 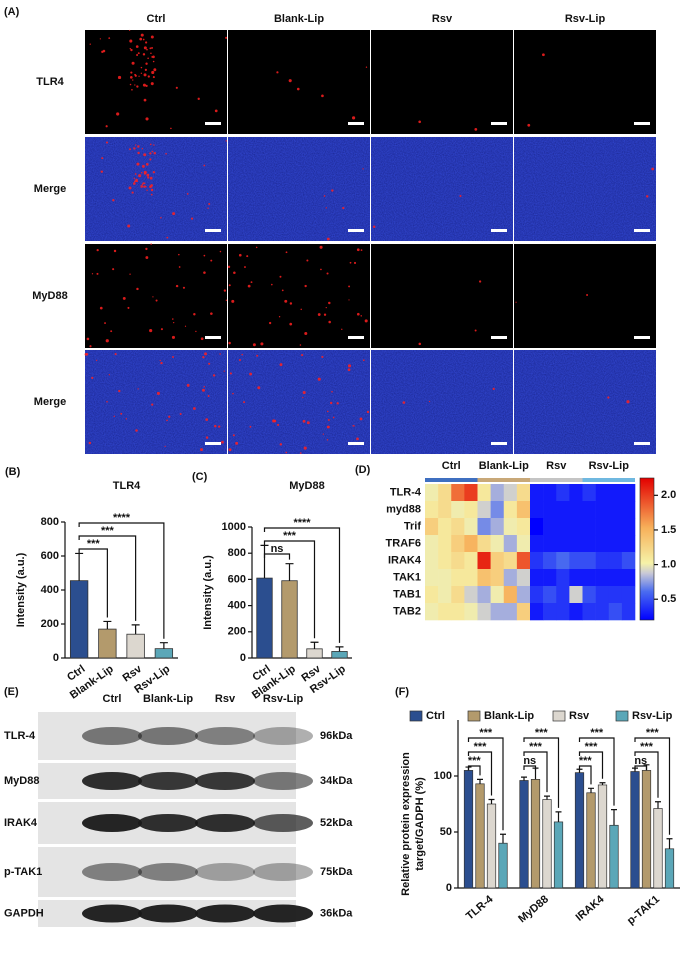 What do you see at coordinates (49, 296) in the screenshot?
I see `row-label: MyD88` at bounding box center [49, 296].